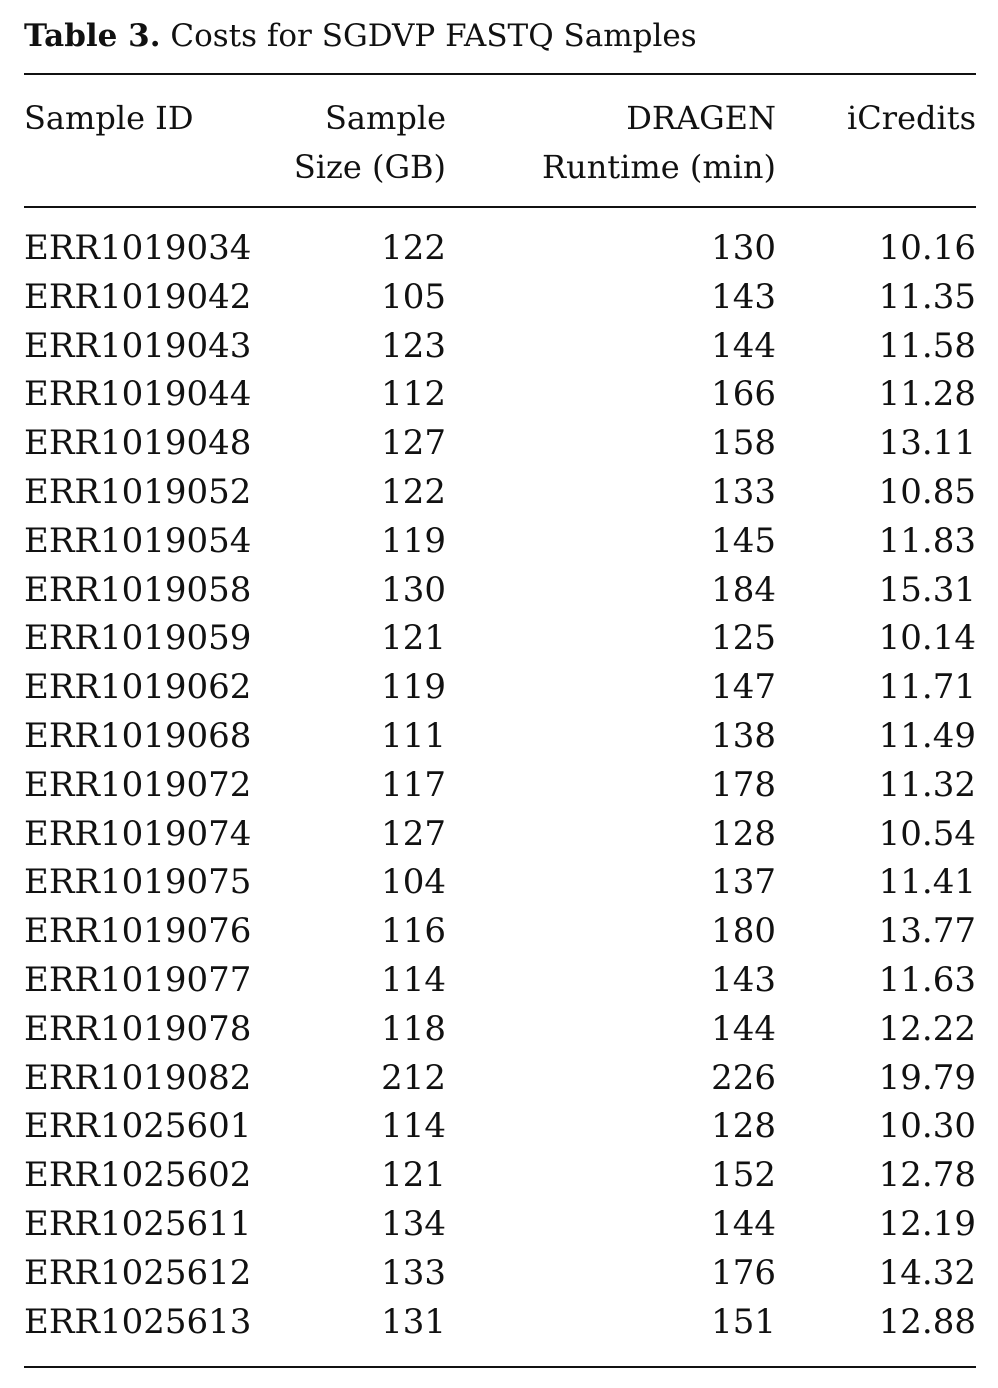 The image size is (998, 1388). Describe the element at coordinates (138, 1321) in the screenshot. I see `cell-sample-id: ERR1025613` at that location.